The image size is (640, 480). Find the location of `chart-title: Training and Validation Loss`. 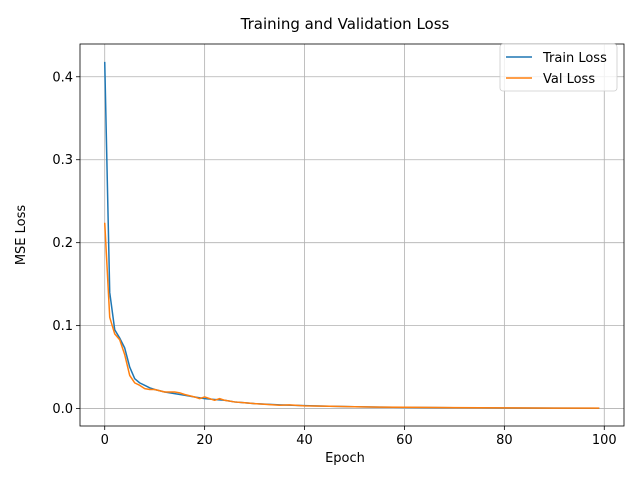

chart-title: Training and Validation Loss is located at coordinates (345, 24).